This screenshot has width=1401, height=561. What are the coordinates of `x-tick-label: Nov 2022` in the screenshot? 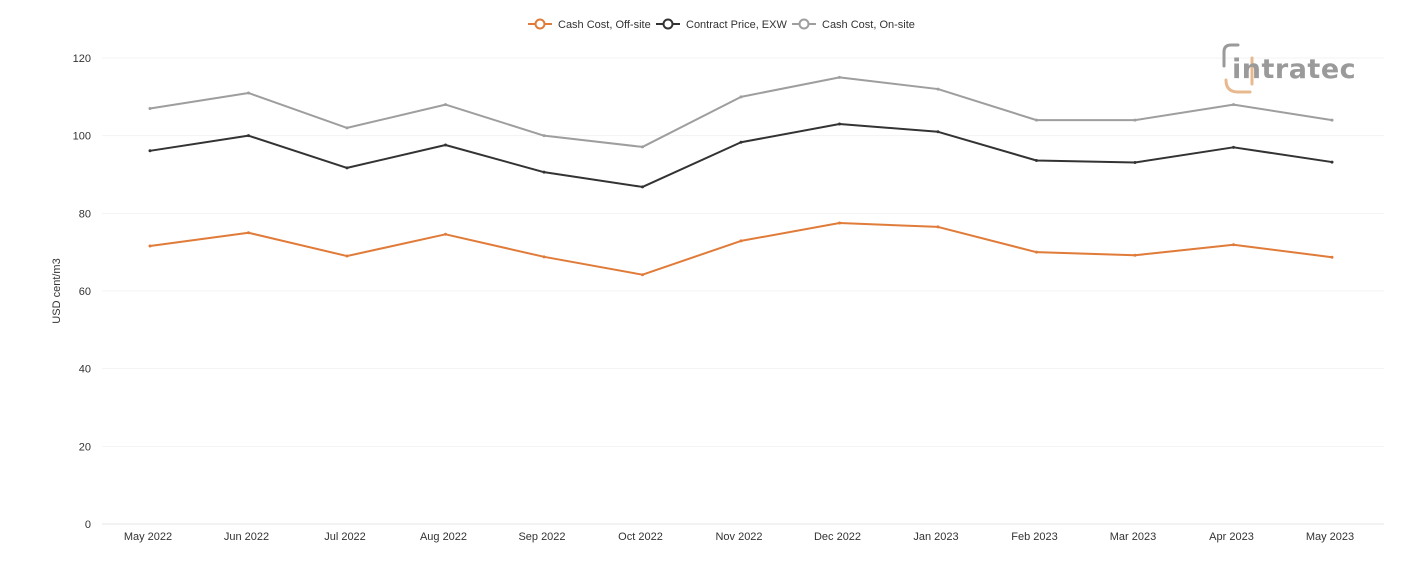 It's located at (738, 537).